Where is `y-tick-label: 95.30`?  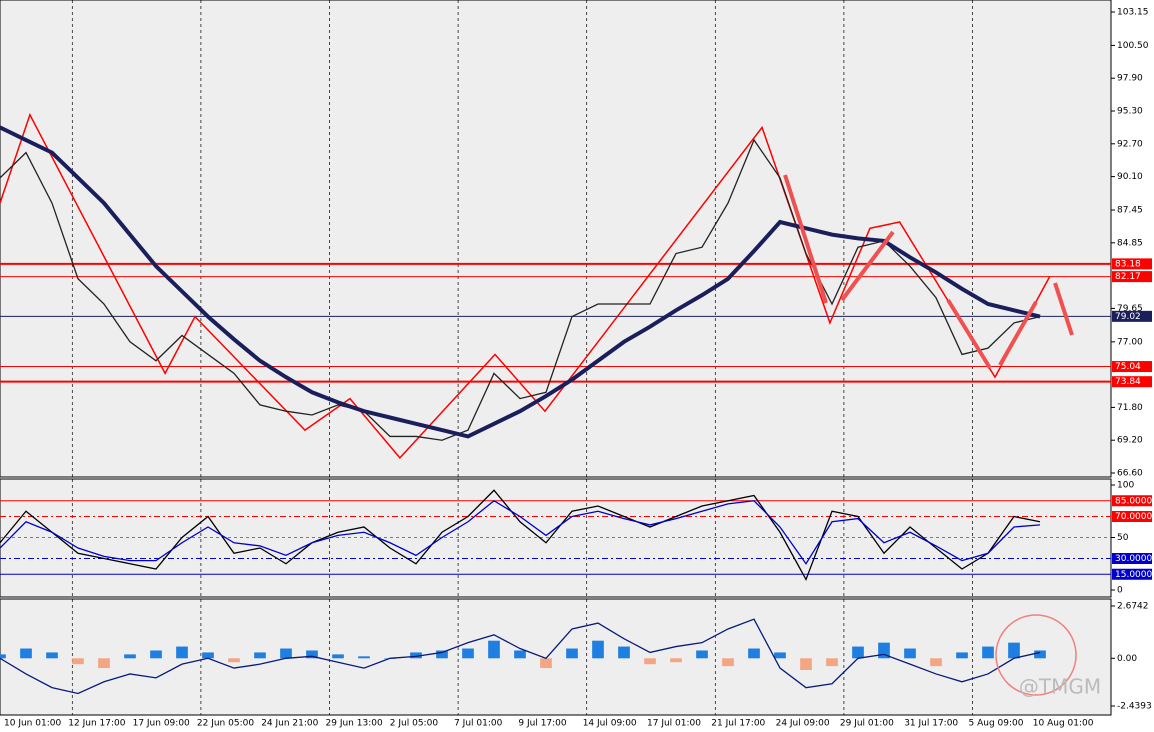 y-tick-label: 95.30 is located at coordinates (1130, 112).